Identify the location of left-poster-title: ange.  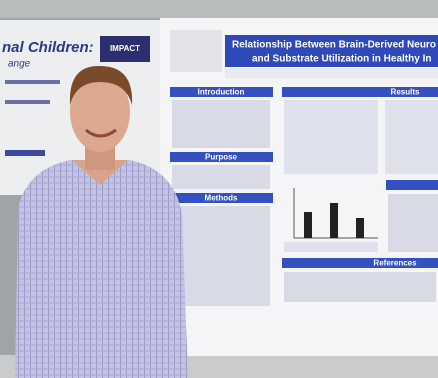
(19, 64).